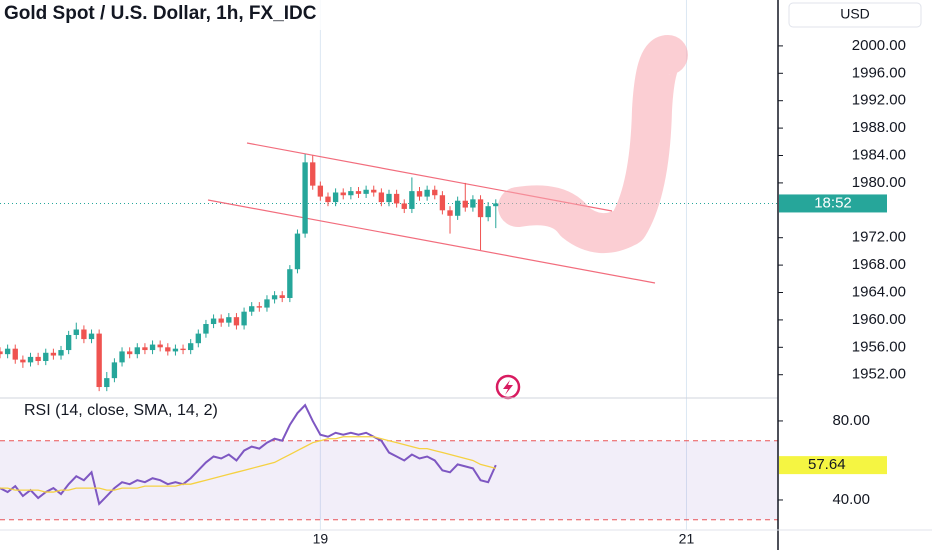  What do you see at coordinates (879, 319) in the screenshot?
I see `y-tick-label: 1960.00` at bounding box center [879, 319].